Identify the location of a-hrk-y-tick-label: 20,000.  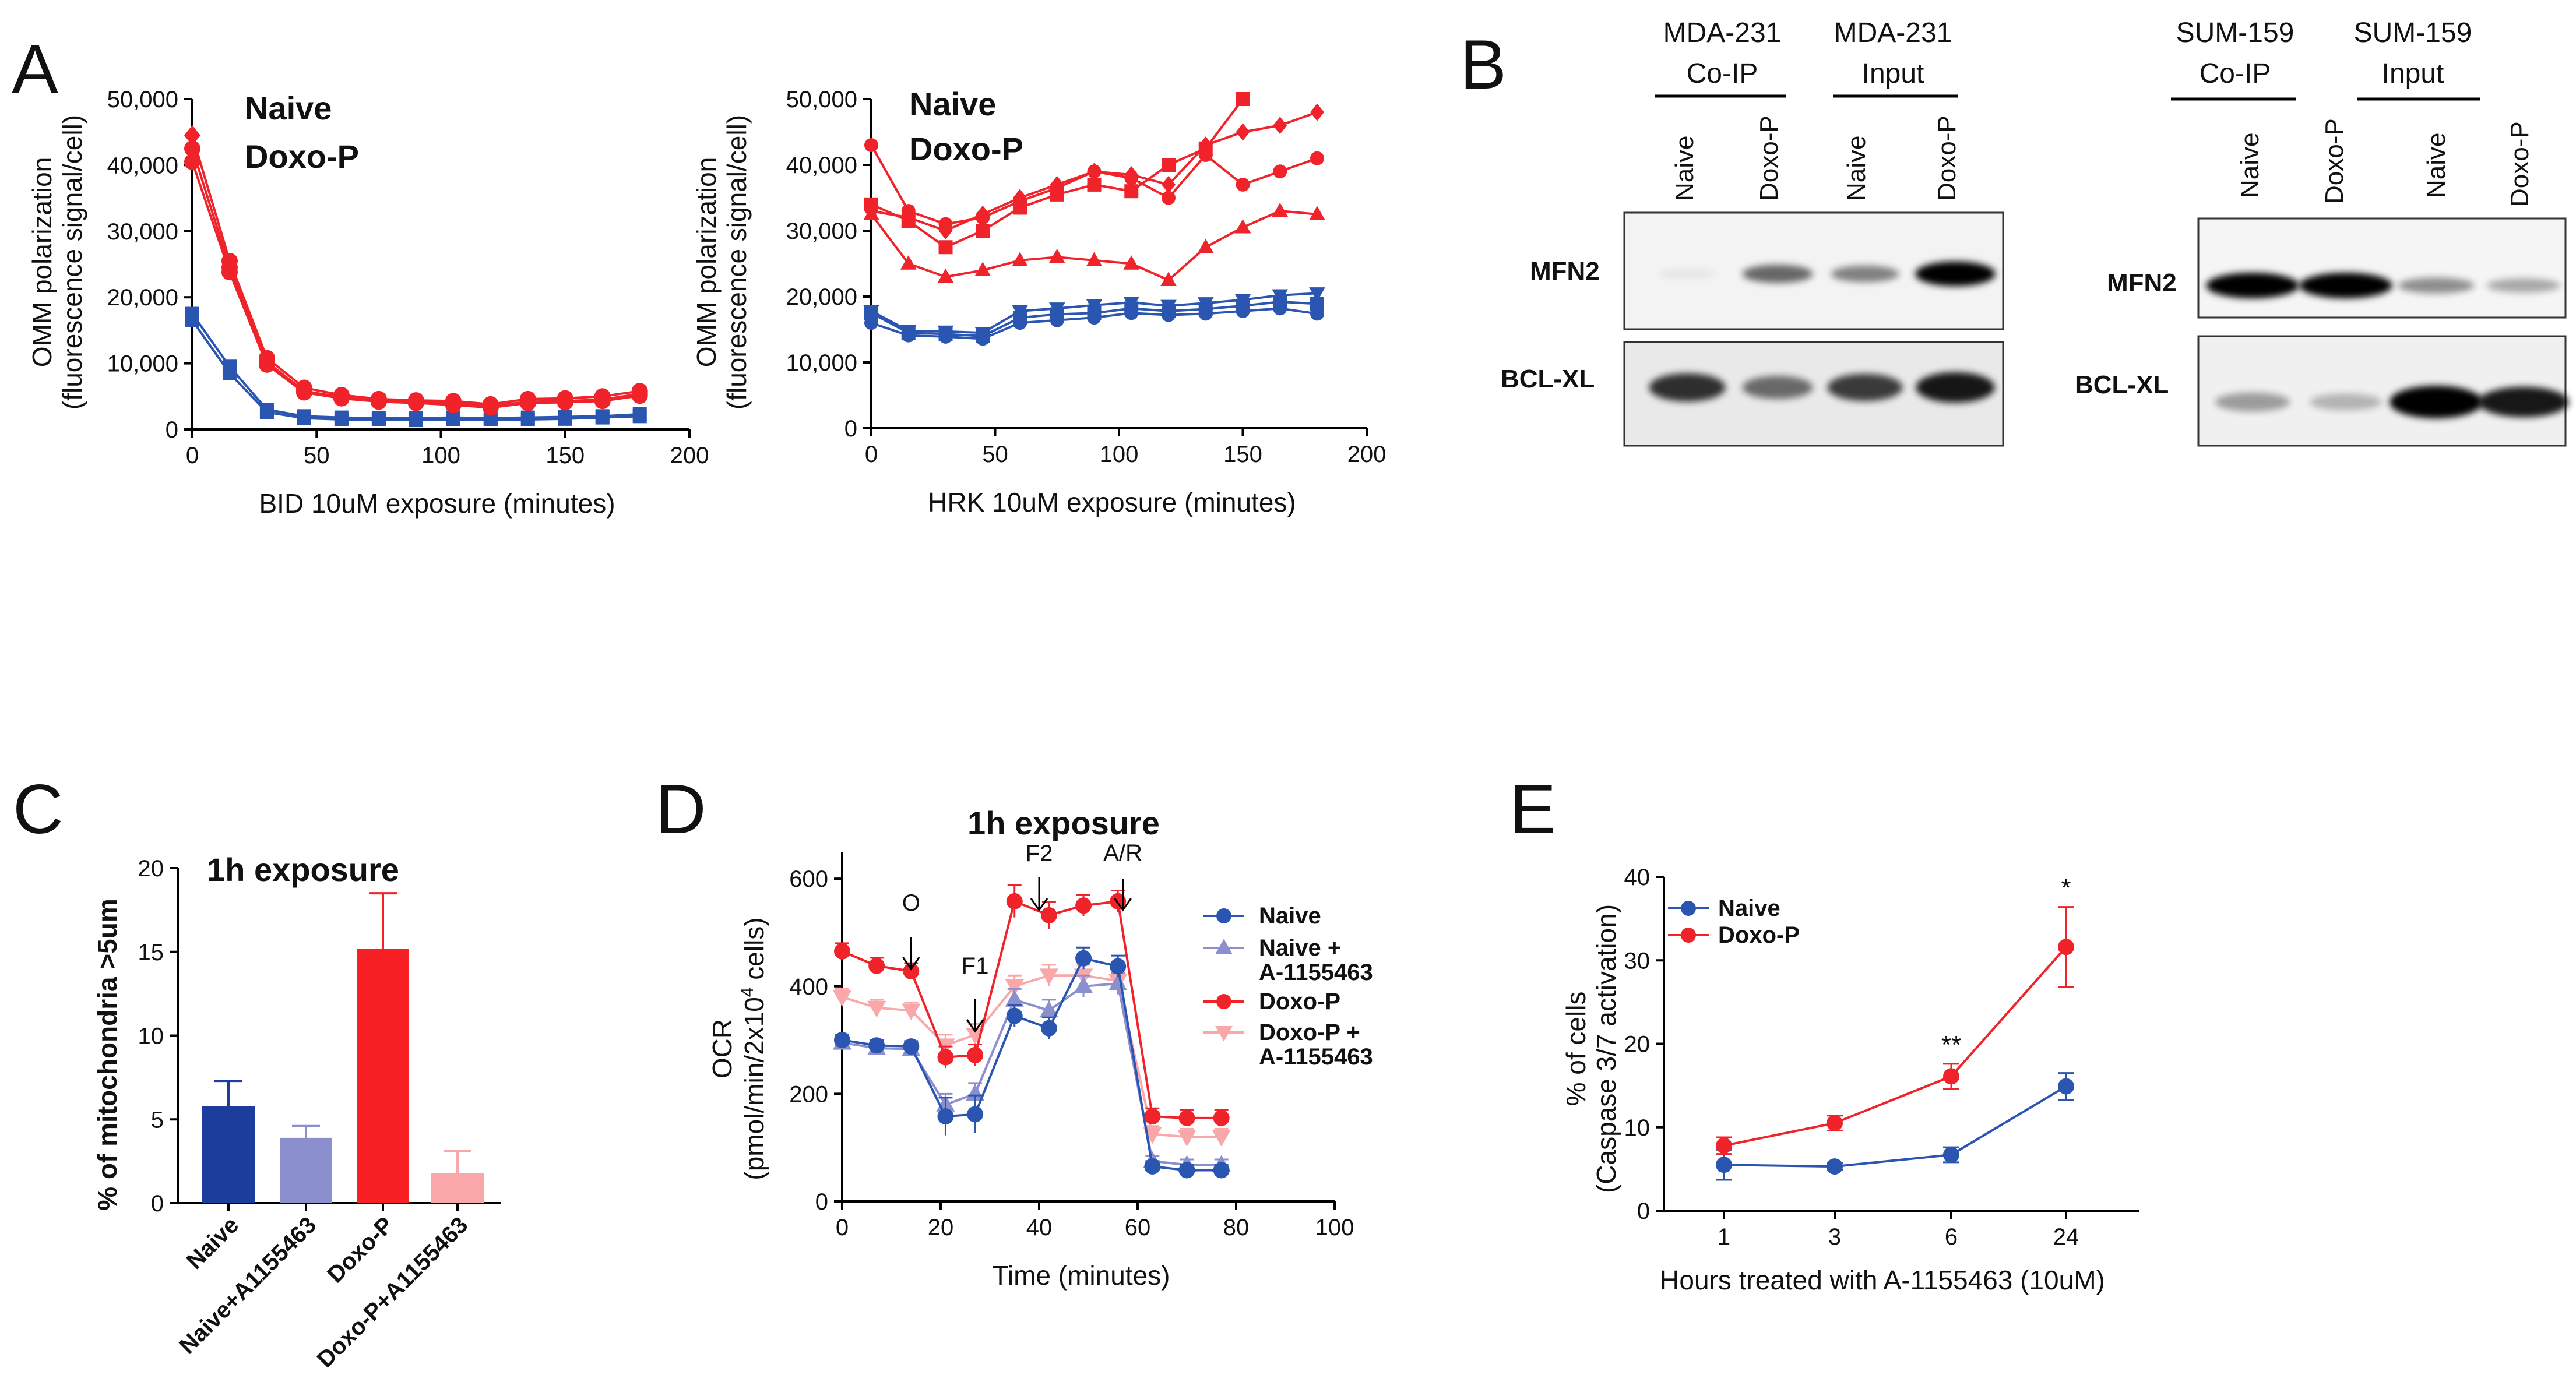
(822, 297).